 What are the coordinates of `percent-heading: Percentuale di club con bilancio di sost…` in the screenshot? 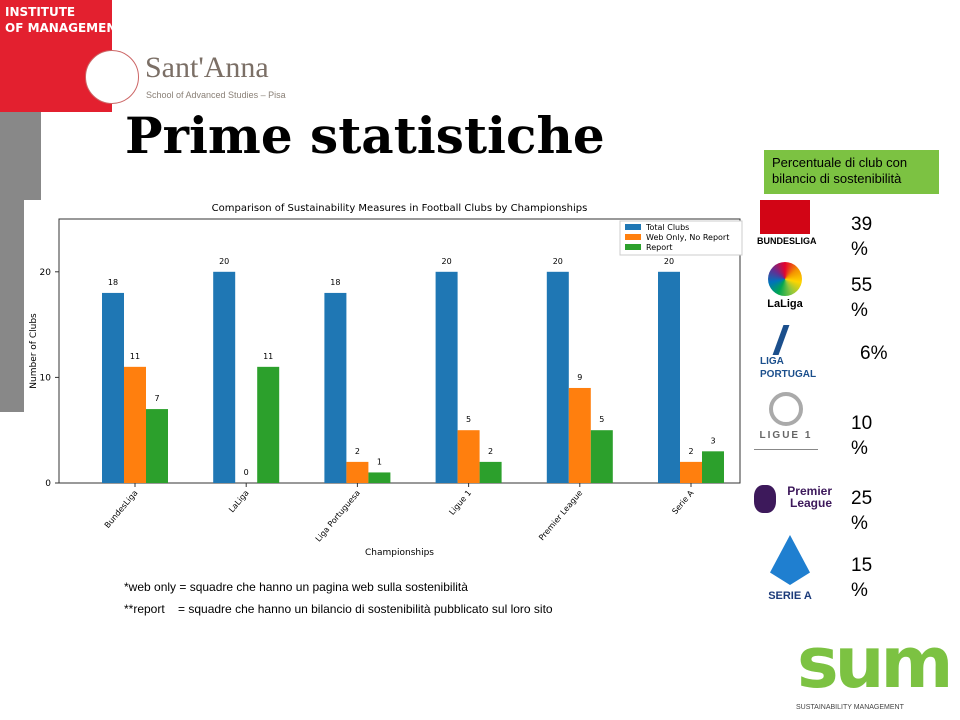 It's located at (851, 172).